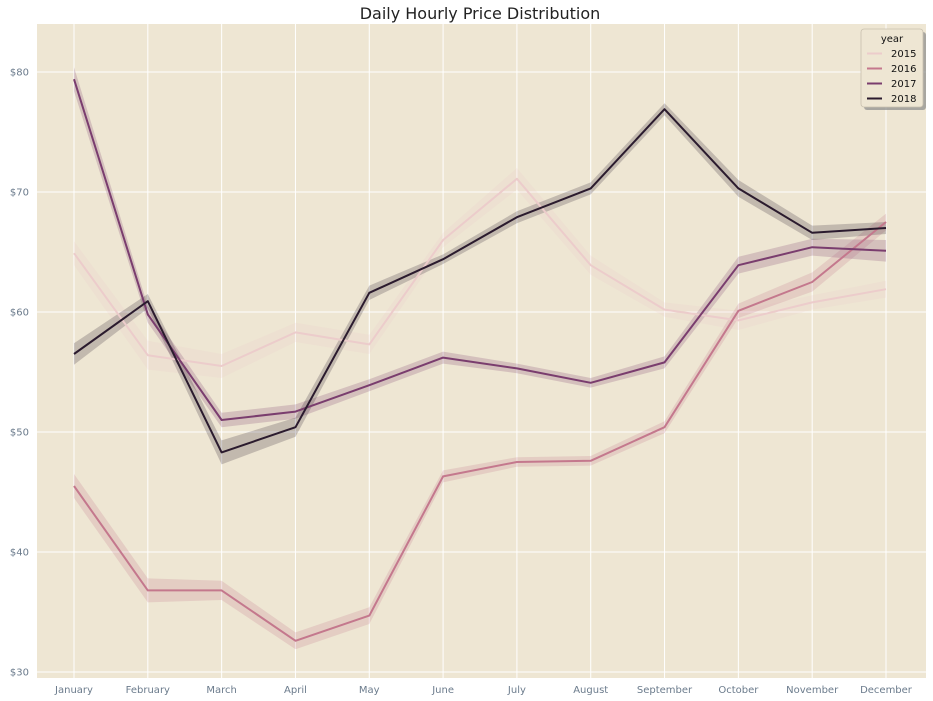 The width and height of the screenshot is (933, 701). What do you see at coordinates (295, 690) in the screenshot?
I see `x-tick-label: April` at bounding box center [295, 690].